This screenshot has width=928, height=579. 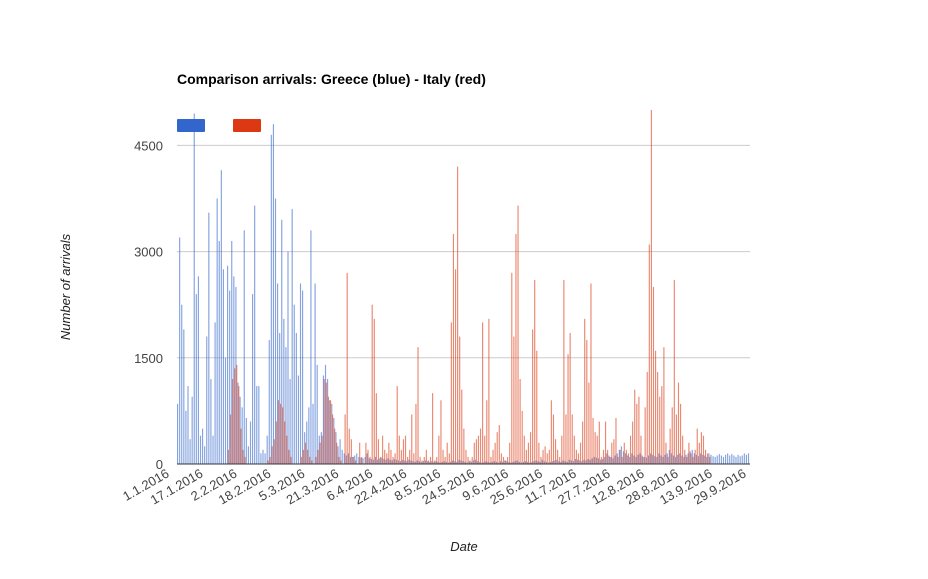 What do you see at coordinates (219, 125) in the screenshot?
I see `legend` at bounding box center [219, 125].